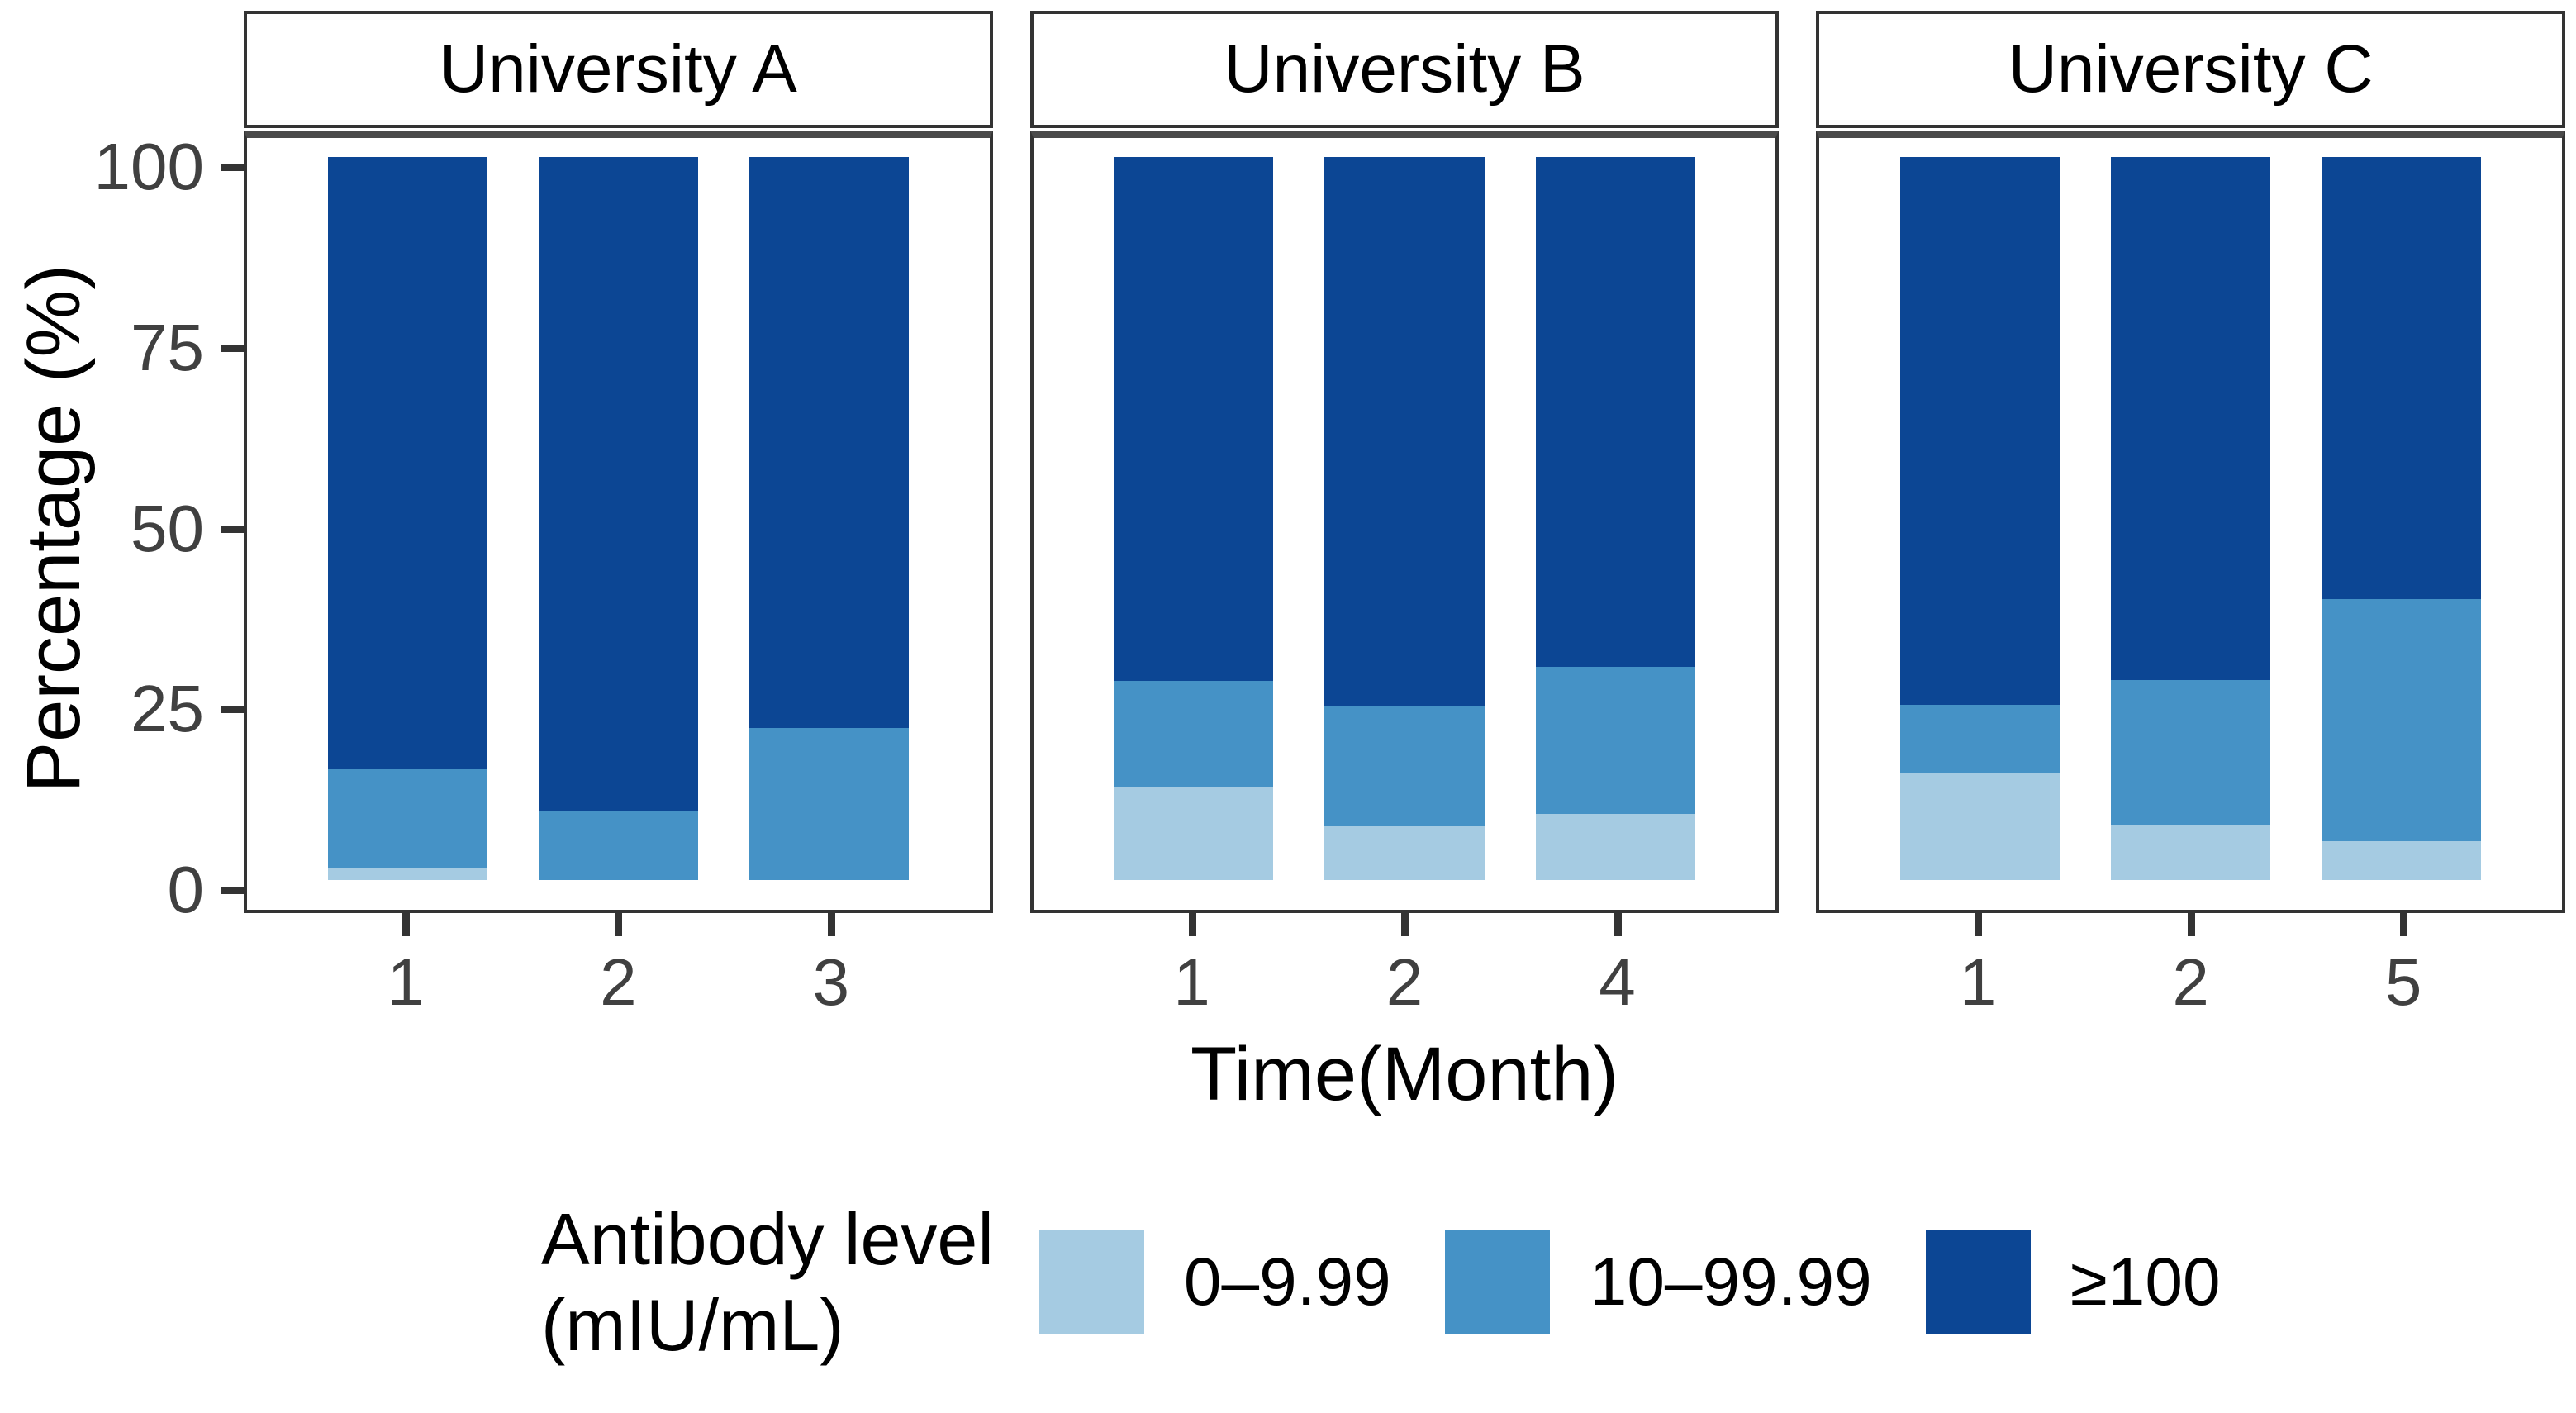 This screenshot has height=1413, width=2576. I want to click on legend-items: 0–9.99 10–99.99 ≥100, so click(1656, 1282).